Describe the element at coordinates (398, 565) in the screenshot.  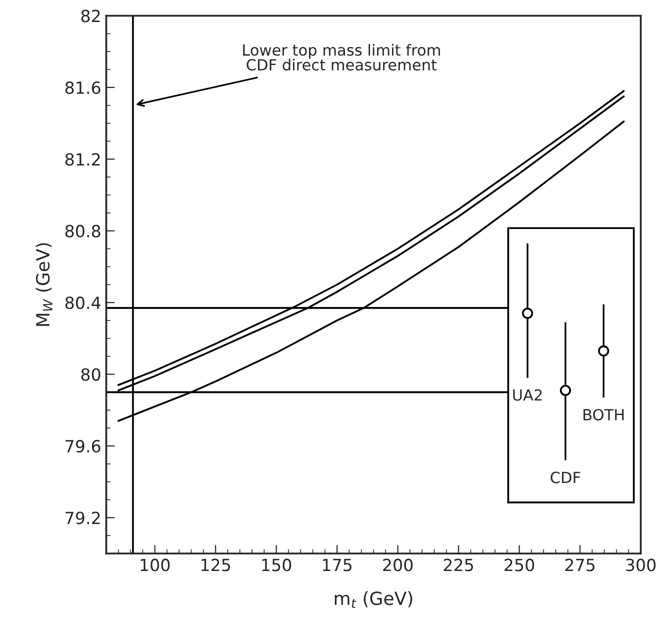
I see `x-tick-label: 200` at that location.